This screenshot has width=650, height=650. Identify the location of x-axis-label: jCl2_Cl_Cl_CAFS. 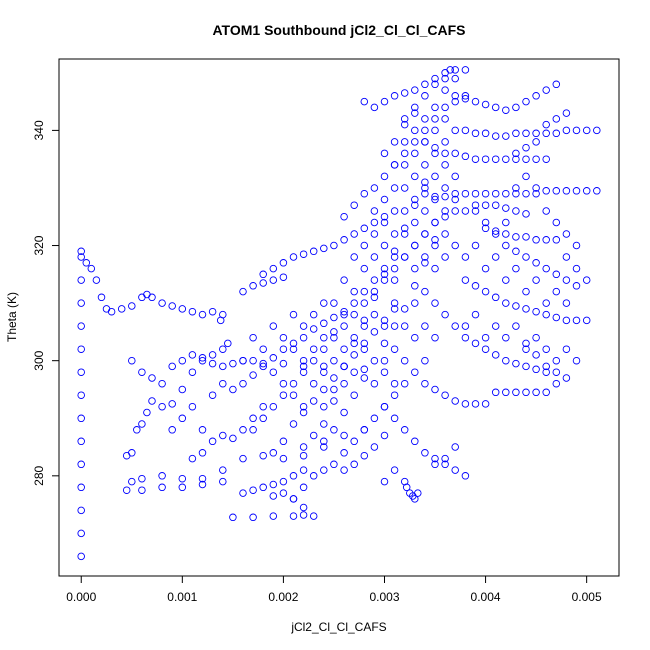
(338, 627).